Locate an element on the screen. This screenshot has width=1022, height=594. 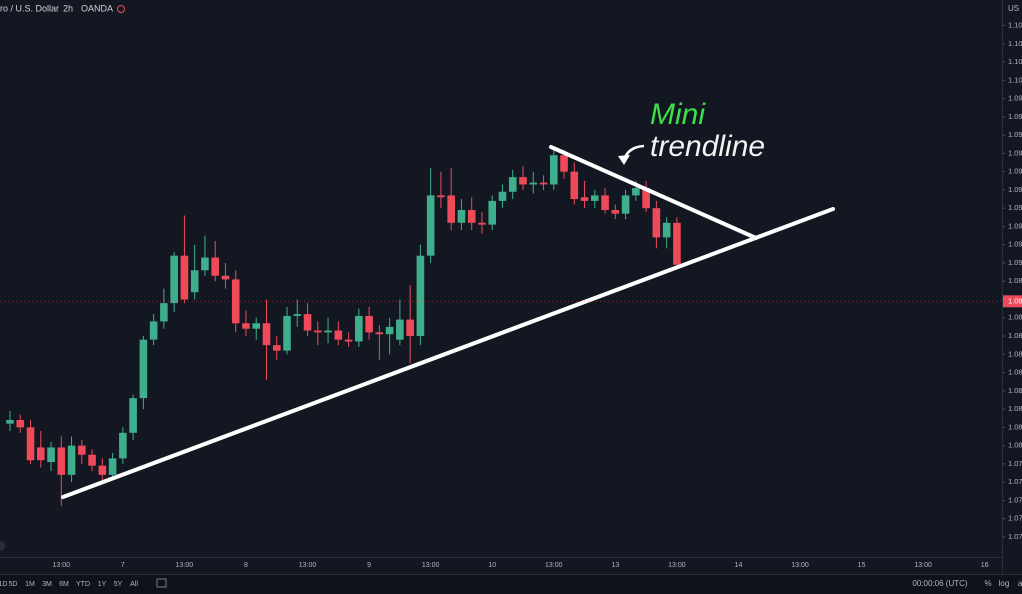
x-tick-label: 10 is located at coordinates (492, 565).